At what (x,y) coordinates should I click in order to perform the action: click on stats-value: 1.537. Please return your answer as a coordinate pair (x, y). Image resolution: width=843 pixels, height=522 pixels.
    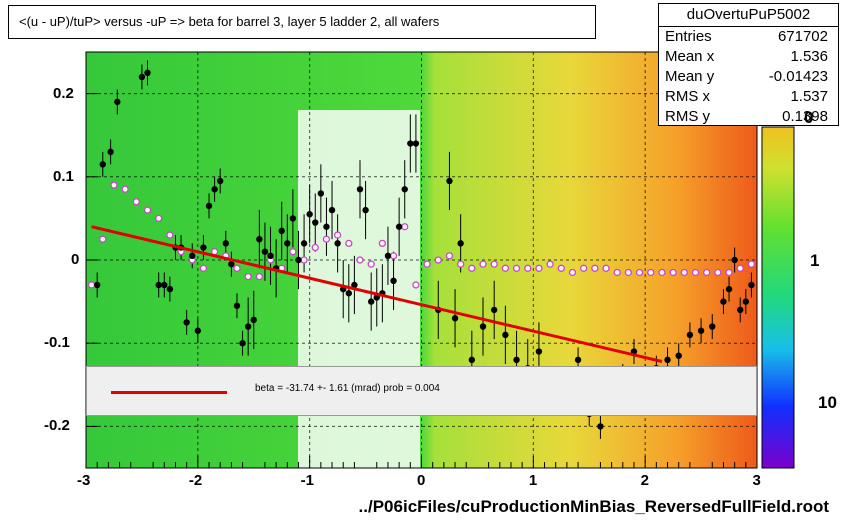
    Looking at the image, I should click on (809, 96).